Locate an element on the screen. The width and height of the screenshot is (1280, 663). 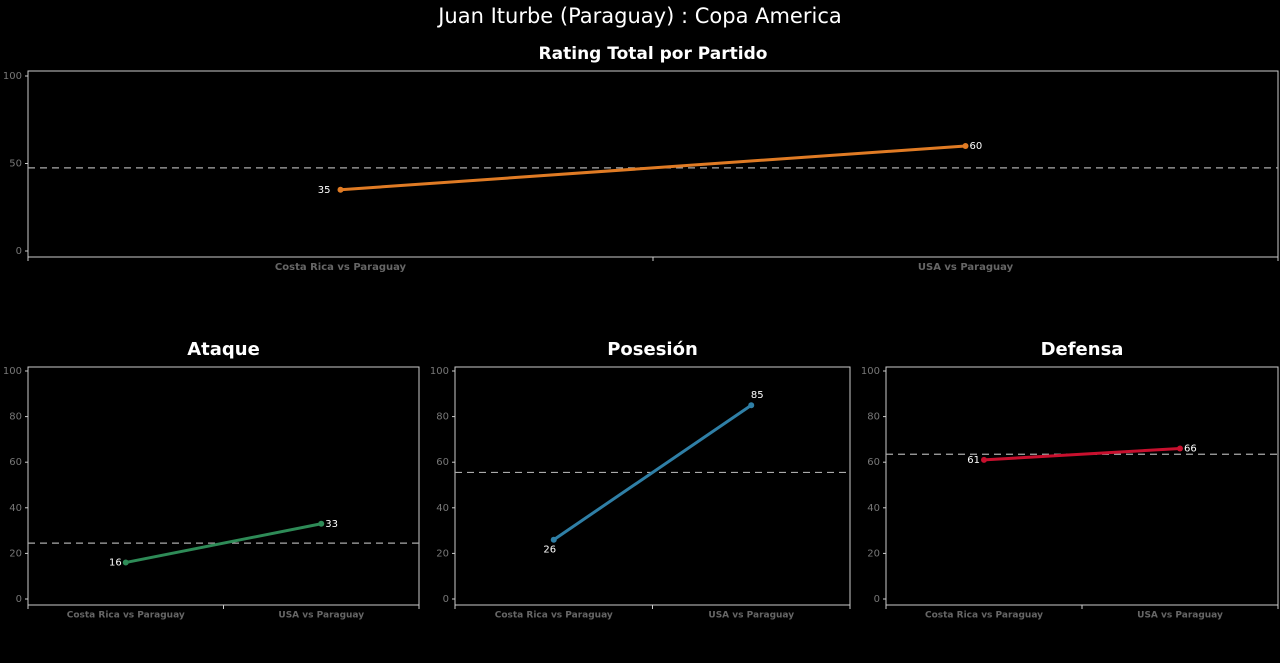
data-label: 26 is located at coordinates (549, 550).